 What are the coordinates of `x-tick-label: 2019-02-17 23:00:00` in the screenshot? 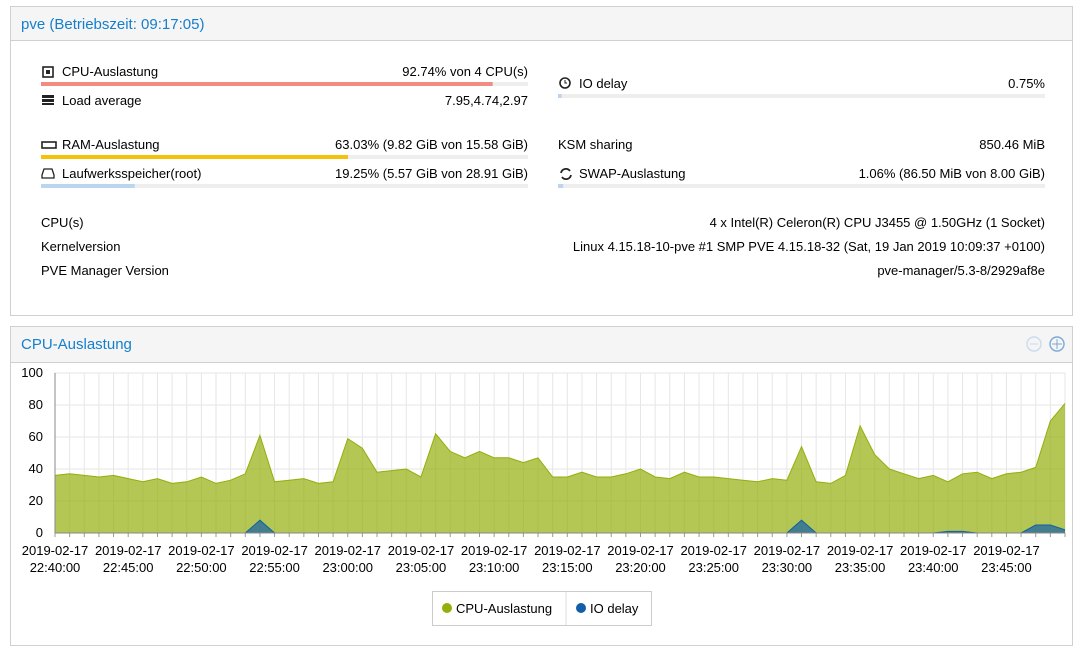 It's located at (348, 559).